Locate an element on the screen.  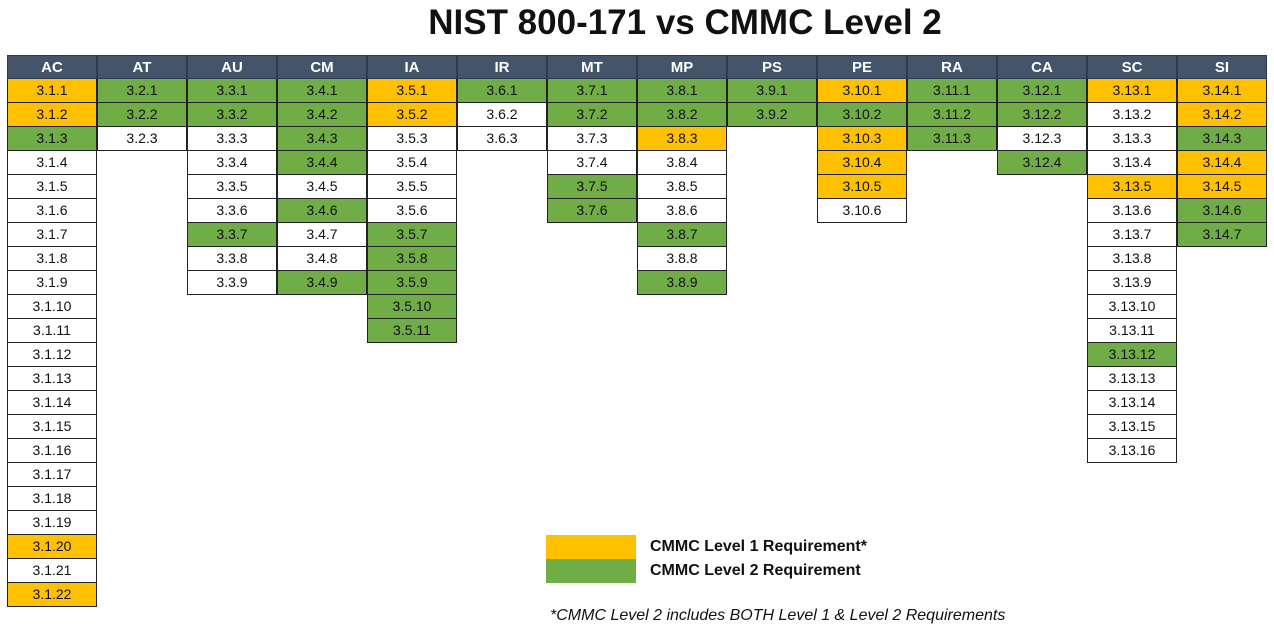
control-cell: 3.13.12 is located at coordinates (1132, 355).